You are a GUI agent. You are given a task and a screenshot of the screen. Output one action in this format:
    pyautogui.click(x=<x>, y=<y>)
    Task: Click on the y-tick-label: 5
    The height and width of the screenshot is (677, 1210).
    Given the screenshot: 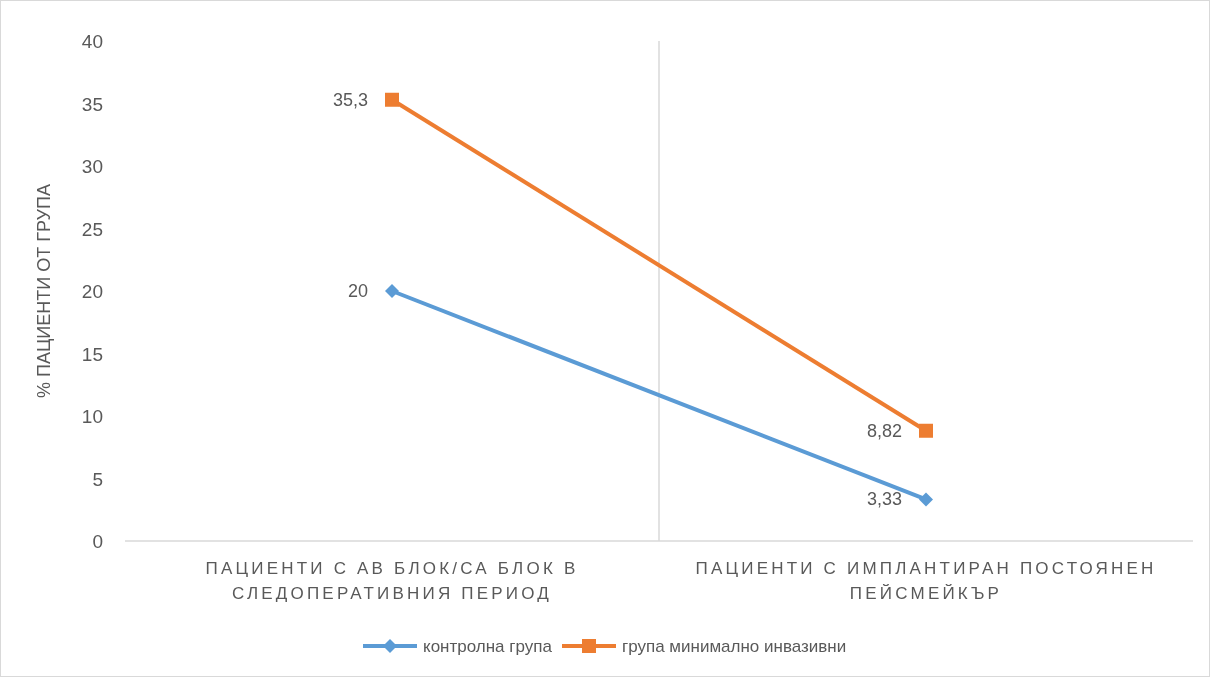 What is the action you would take?
    pyautogui.click(x=97, y=479)
    